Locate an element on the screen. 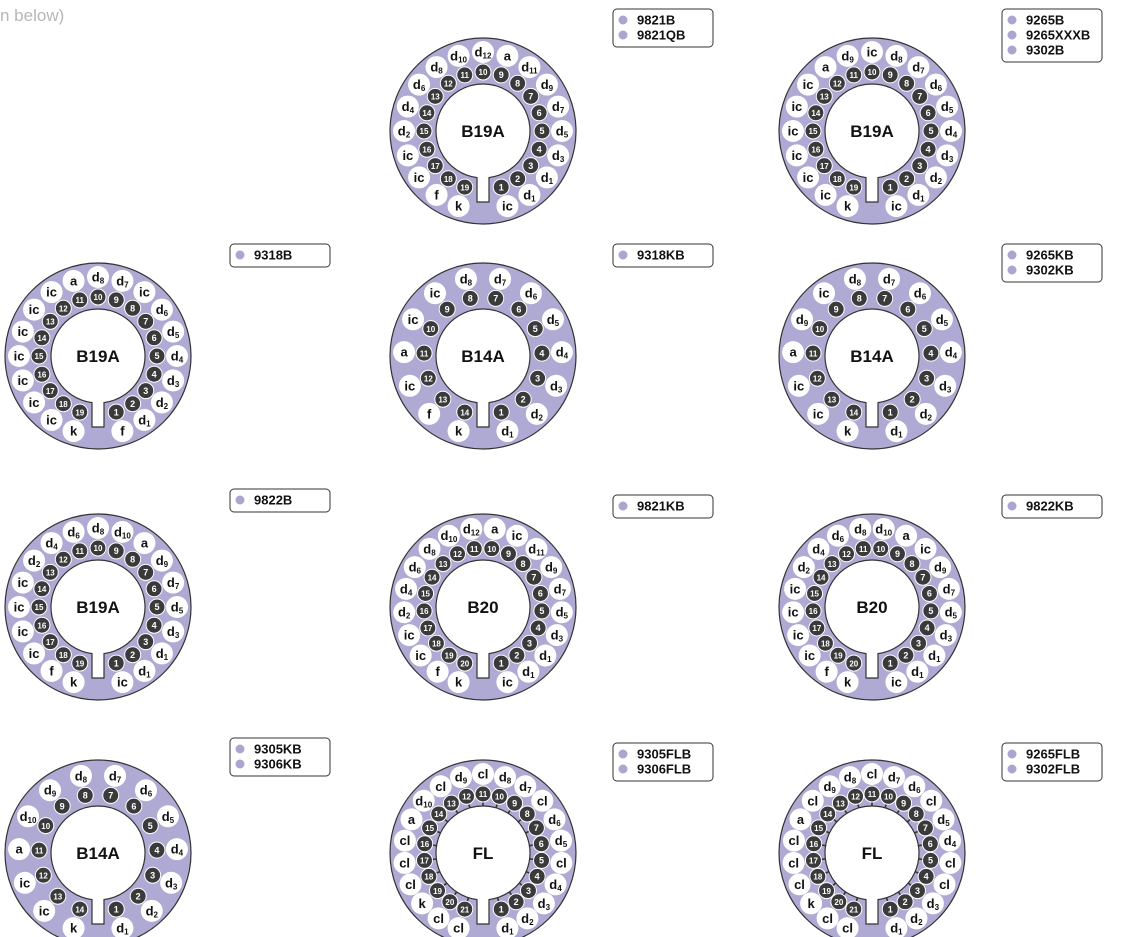  tube-type-label: 9822KB is located at coordinates (1050, 506).